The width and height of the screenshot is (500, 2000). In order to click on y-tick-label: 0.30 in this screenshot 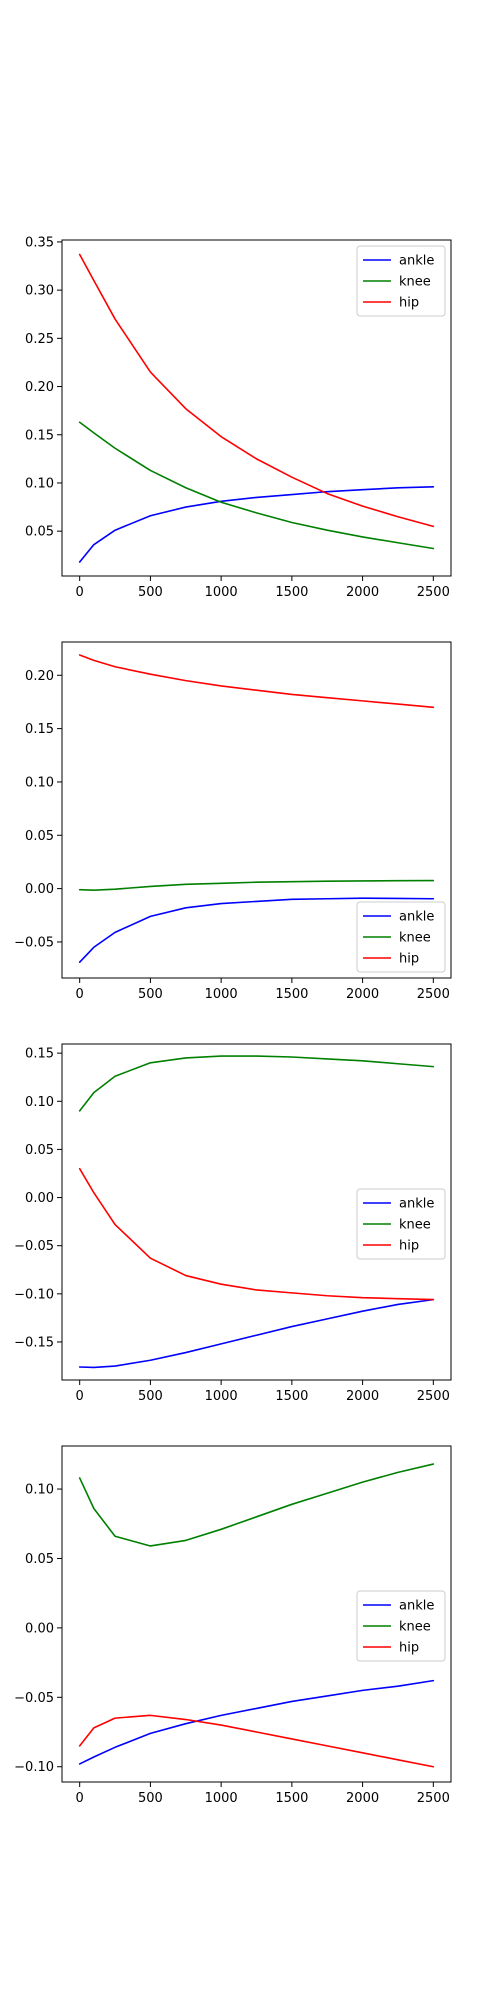, I will do `click(39, 291)`.